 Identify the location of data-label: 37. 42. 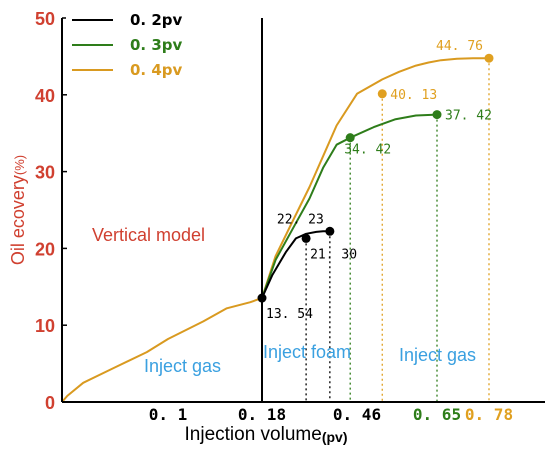
(468, 116).